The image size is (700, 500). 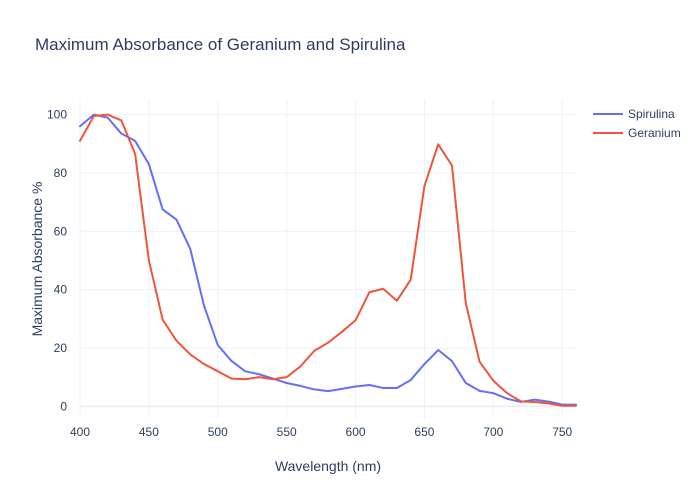 I want to click on legend-label-geranium: Geranium, so click(x=654, y=133).